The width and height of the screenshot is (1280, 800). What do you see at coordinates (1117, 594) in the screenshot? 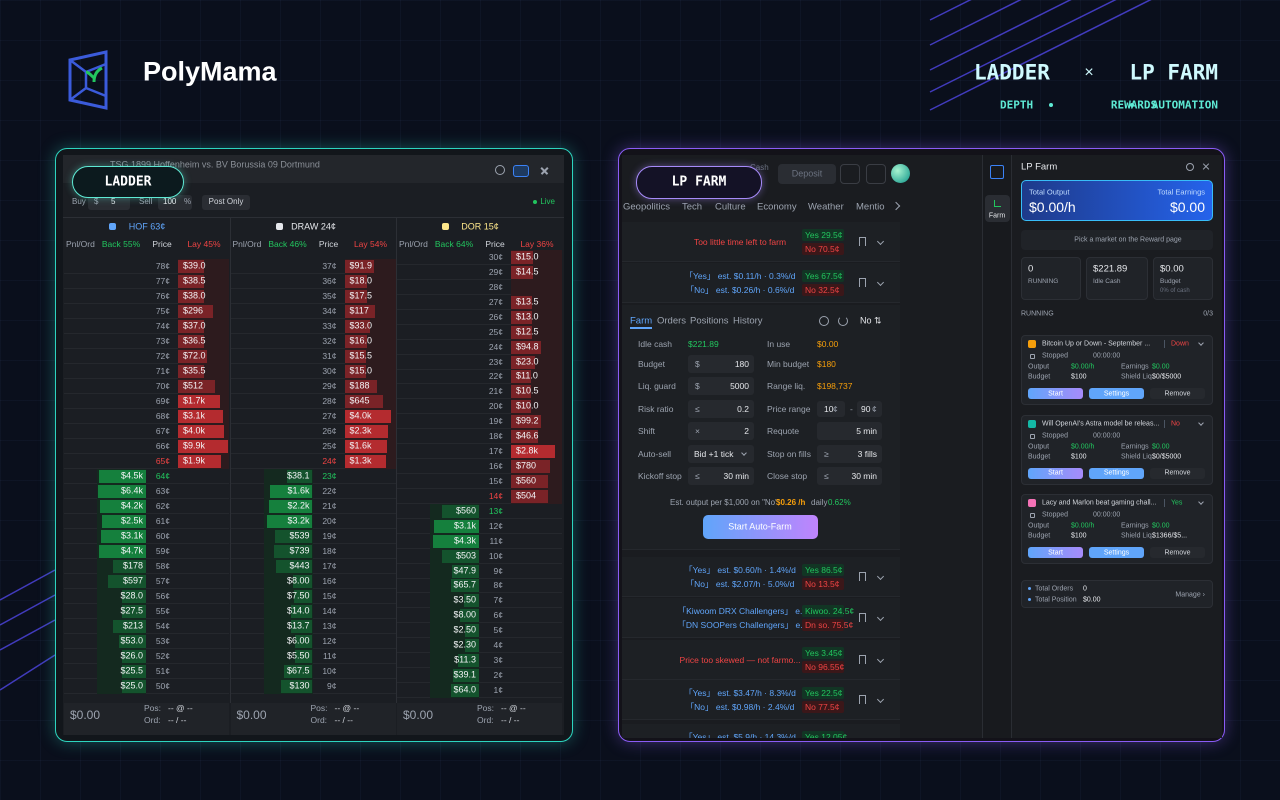
I see `summary-card` at bounding box center [1117, 594].